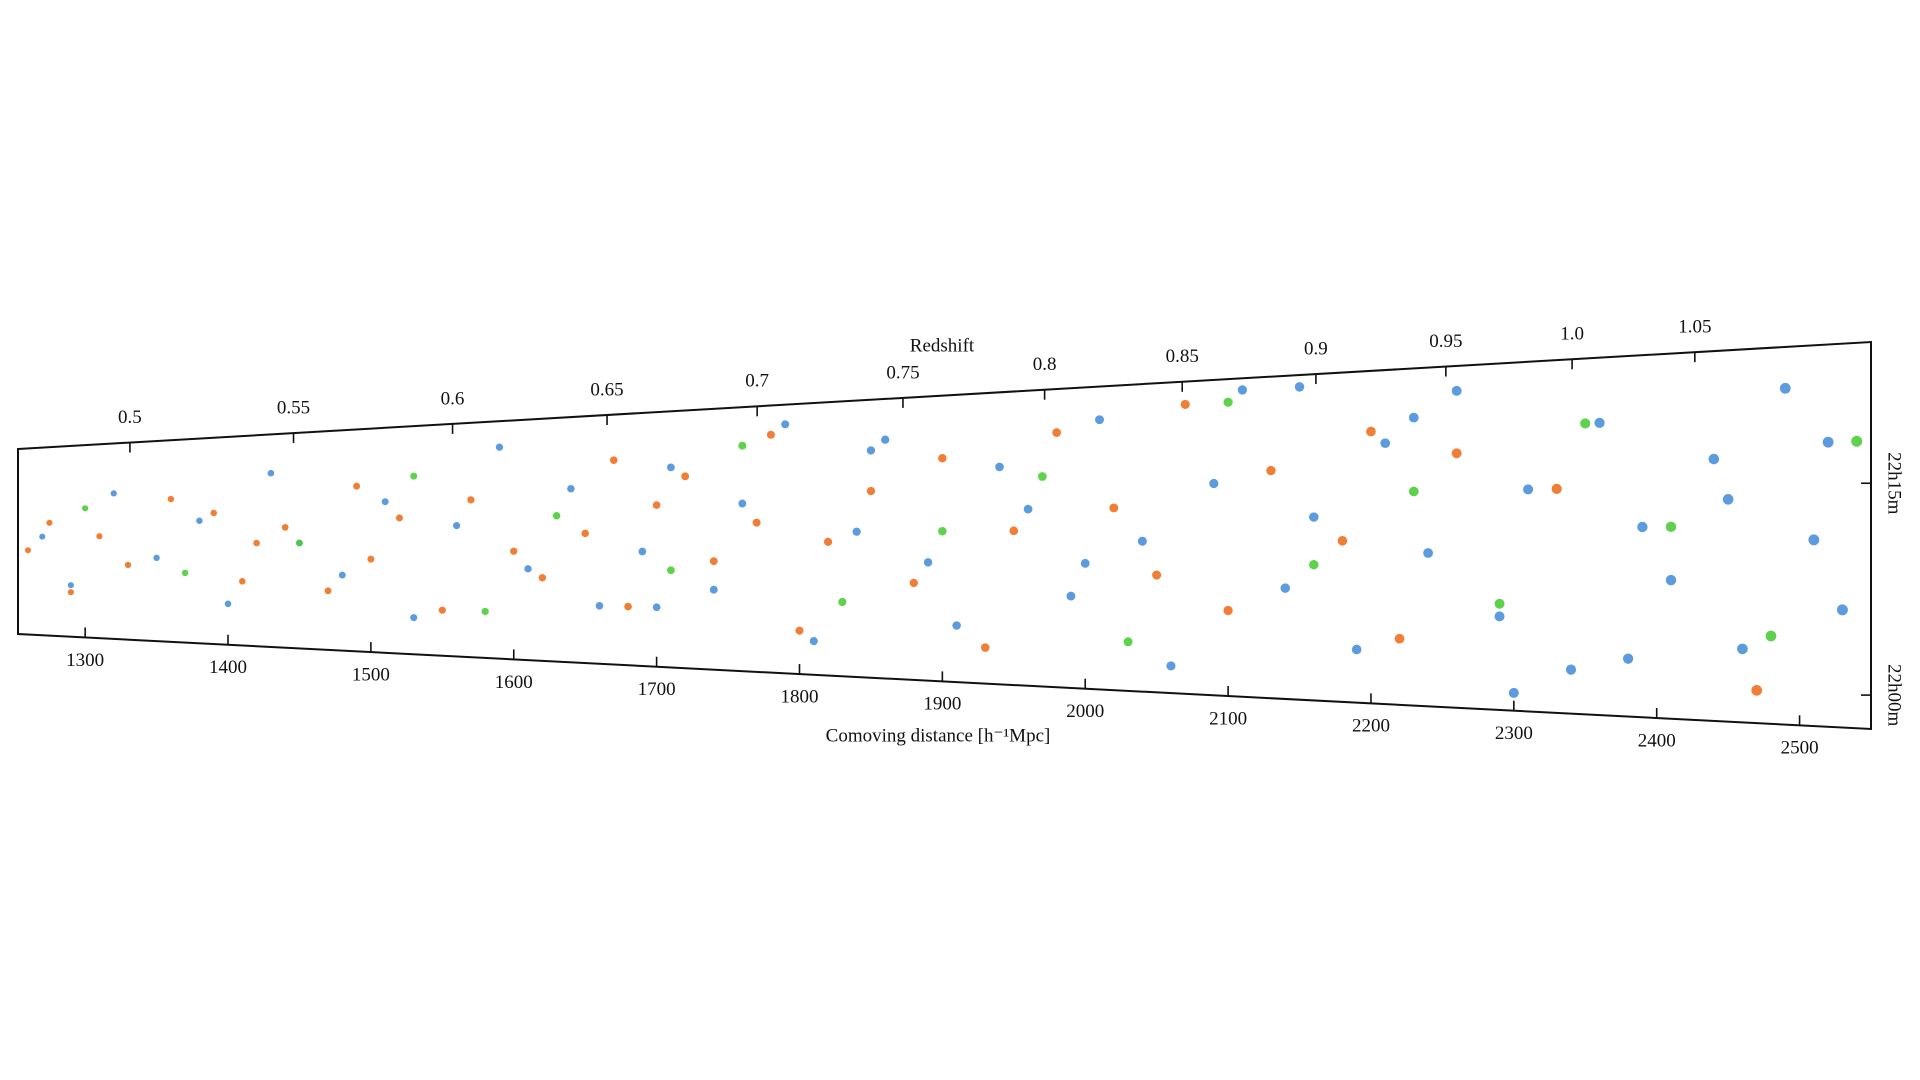 The height and width of the screenshot is (1080, 1920). I want to click on x2-tick-label: 0.7, so click(757, 381).